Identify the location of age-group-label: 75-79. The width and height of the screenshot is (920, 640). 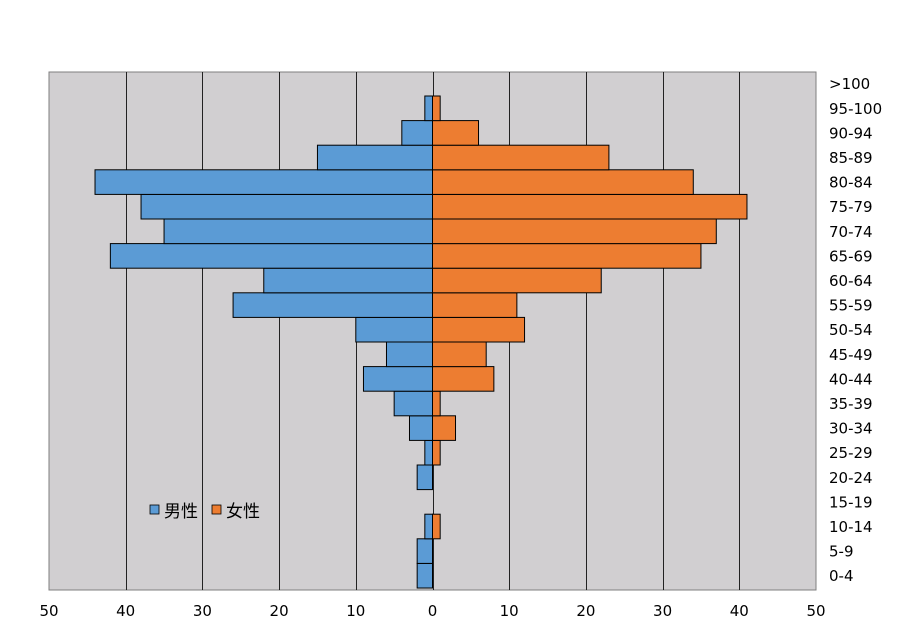
(851, 207).